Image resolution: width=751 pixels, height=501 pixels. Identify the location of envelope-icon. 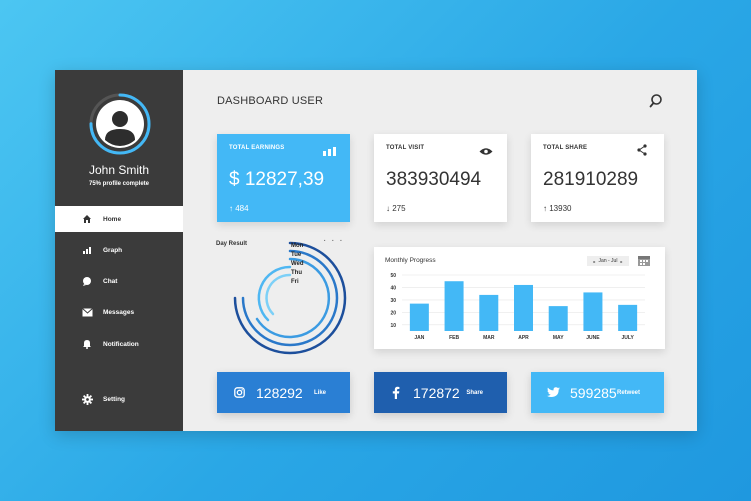
(87, 312).